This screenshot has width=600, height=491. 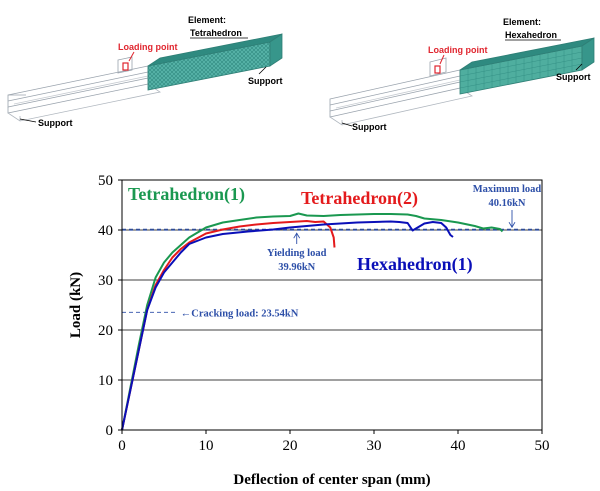 I want to click on y-tick-label-10: 10, so click(x=105, y=381).